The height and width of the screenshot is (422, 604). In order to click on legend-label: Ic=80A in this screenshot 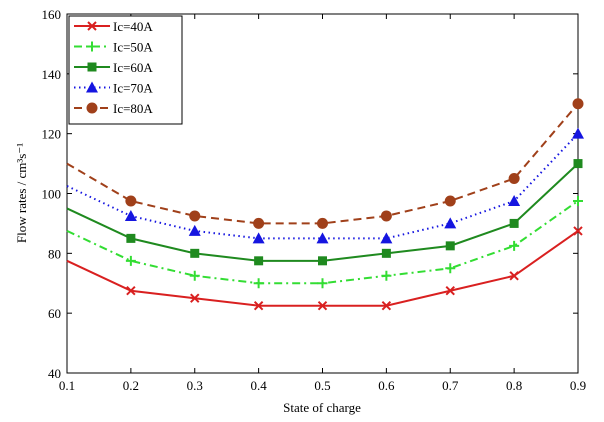, I will do `click(133, 108)`.